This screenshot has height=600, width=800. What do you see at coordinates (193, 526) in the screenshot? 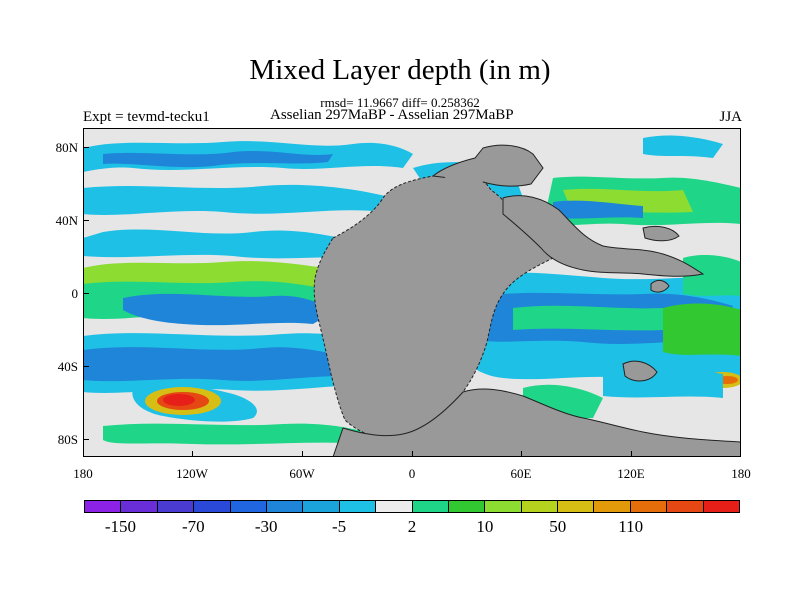
I see `colorbar-label: -70` at bounding box center [193, 526].